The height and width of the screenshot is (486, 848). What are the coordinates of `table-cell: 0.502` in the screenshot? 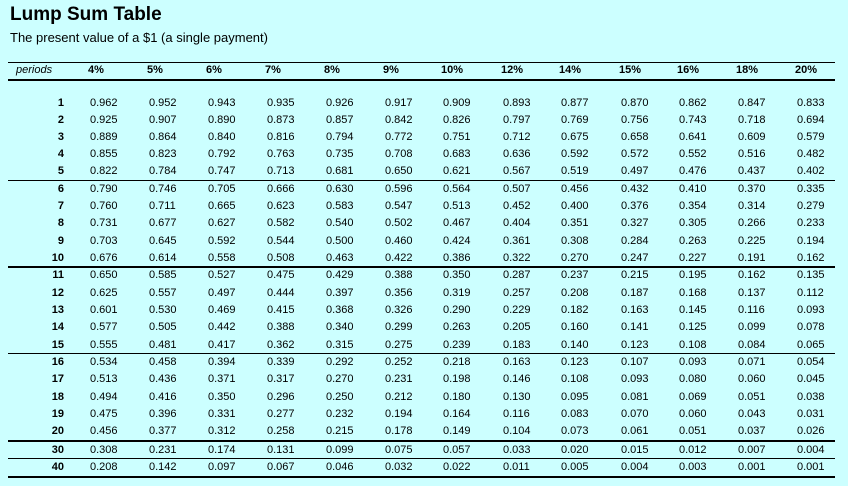 It's located at (399, 223).